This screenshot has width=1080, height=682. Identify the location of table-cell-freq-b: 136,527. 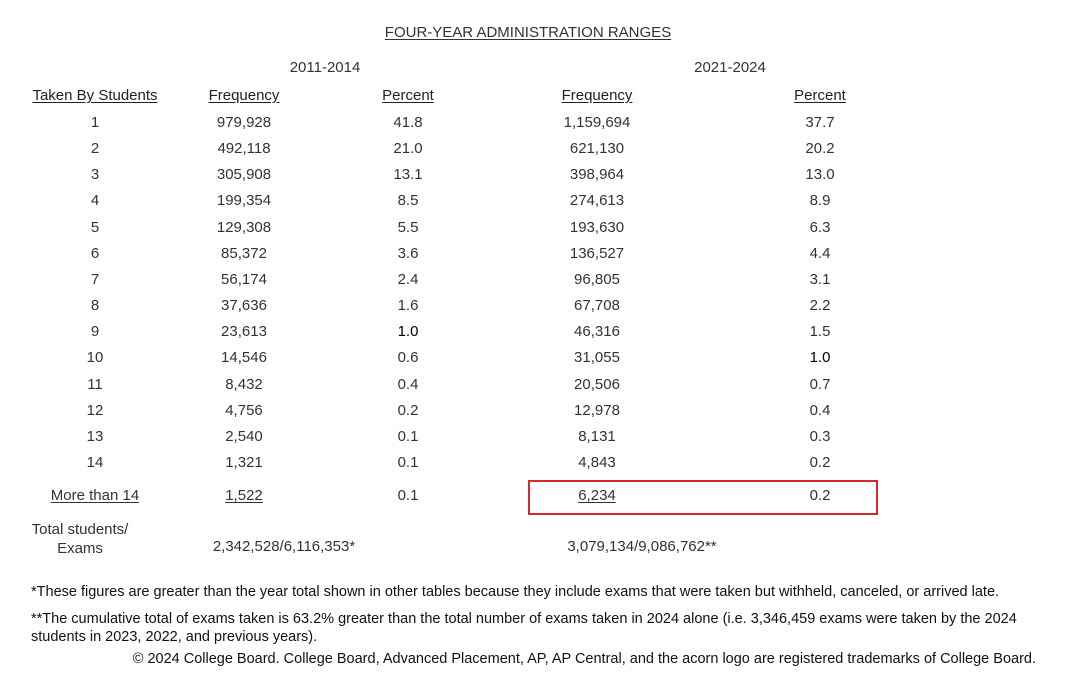
(597, 253).